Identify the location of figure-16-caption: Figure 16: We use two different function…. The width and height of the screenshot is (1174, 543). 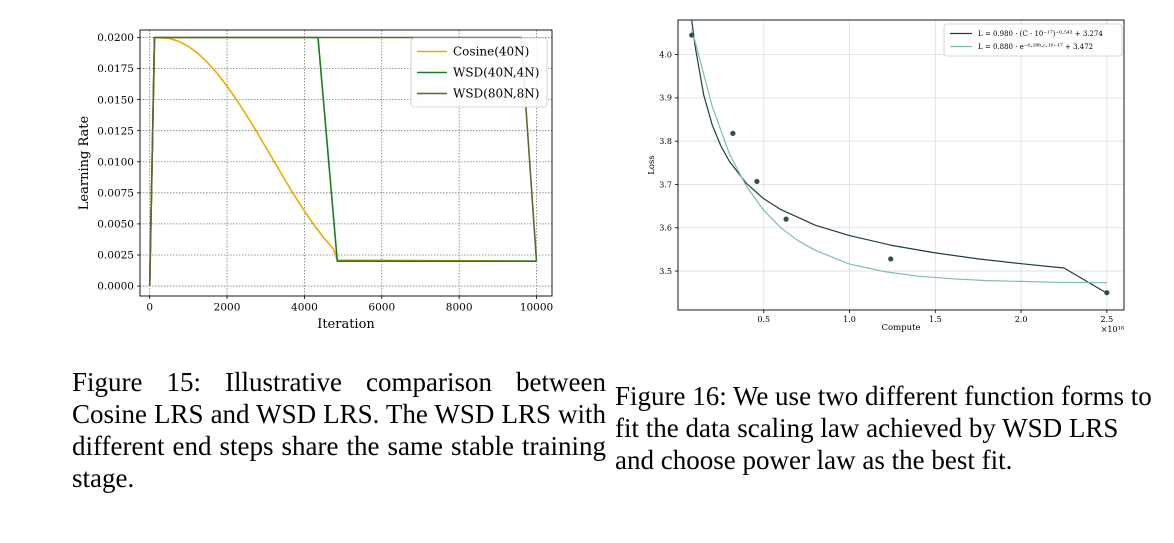
(883, 428).